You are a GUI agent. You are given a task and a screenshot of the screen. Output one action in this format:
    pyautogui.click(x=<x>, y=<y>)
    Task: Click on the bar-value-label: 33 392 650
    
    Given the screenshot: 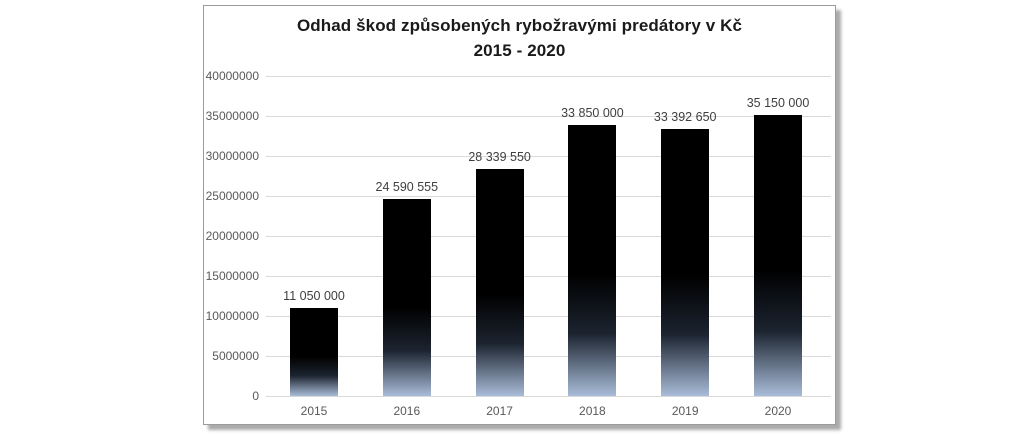 What is the action you would take?
    pyautogui.click(x=685, y=116)
    